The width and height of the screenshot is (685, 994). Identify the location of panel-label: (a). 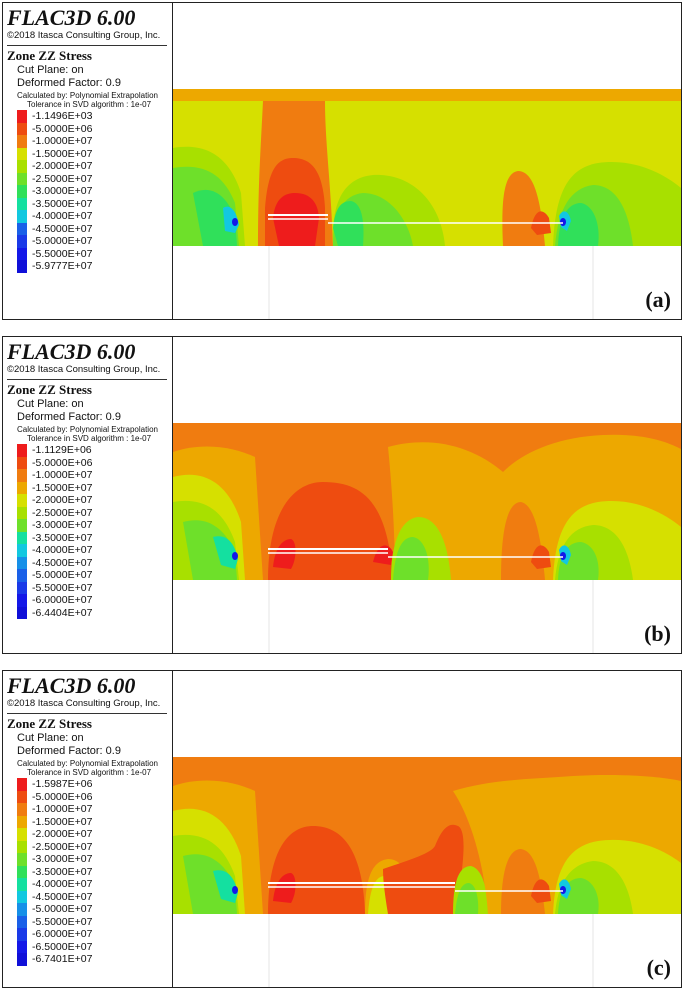
(658, 299).